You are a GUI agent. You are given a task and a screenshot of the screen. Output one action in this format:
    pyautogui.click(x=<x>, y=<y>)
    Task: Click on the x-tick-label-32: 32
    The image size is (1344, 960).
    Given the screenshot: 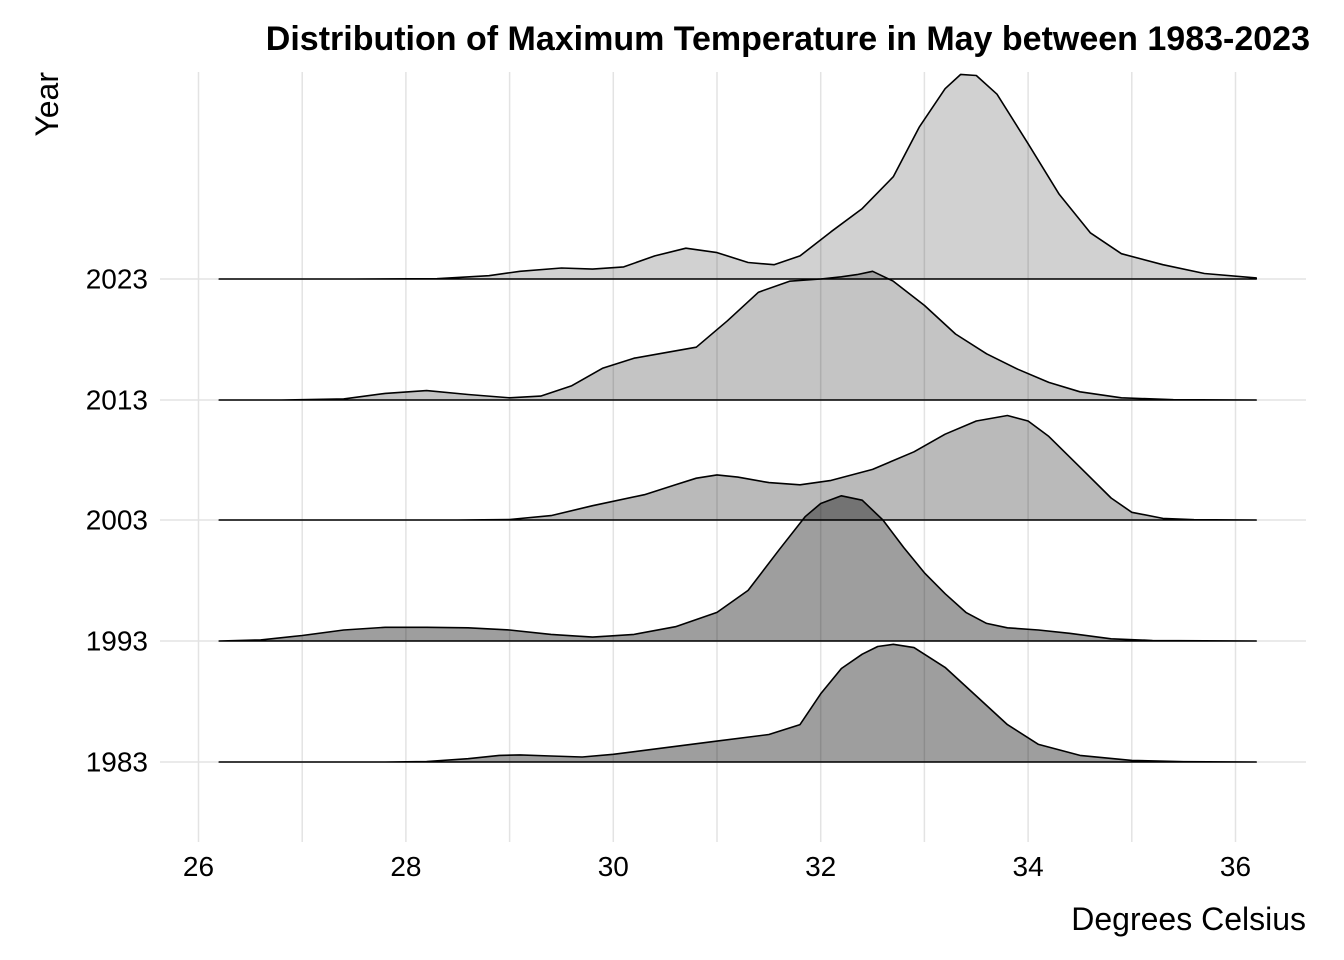 What is the action you would take?
    pyautogui.click(x=820, y=866)
    